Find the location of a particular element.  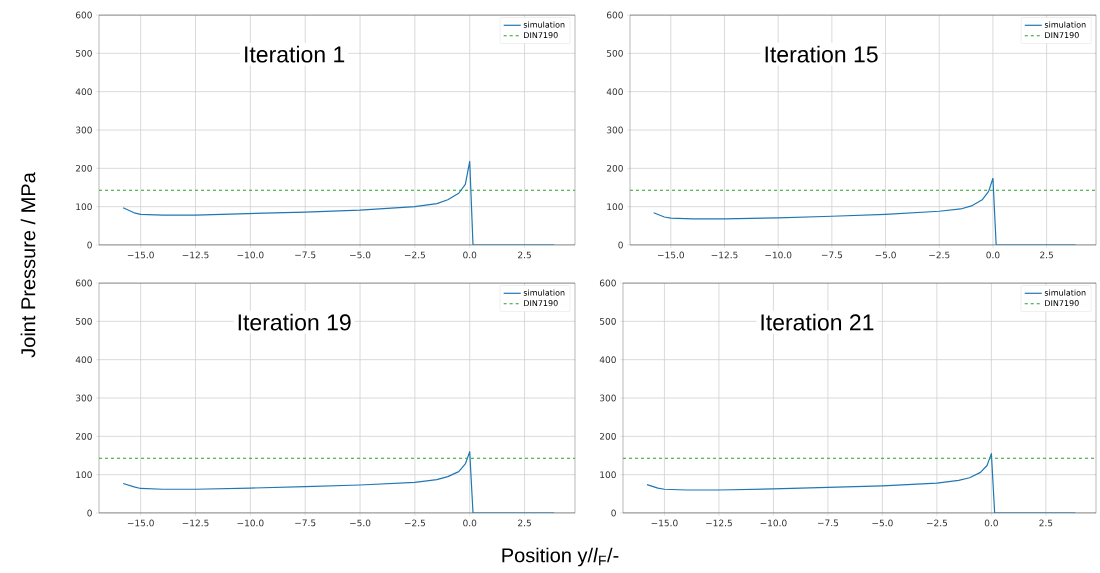

annotation: Iteration 19 is located at coordinates (294, 322).